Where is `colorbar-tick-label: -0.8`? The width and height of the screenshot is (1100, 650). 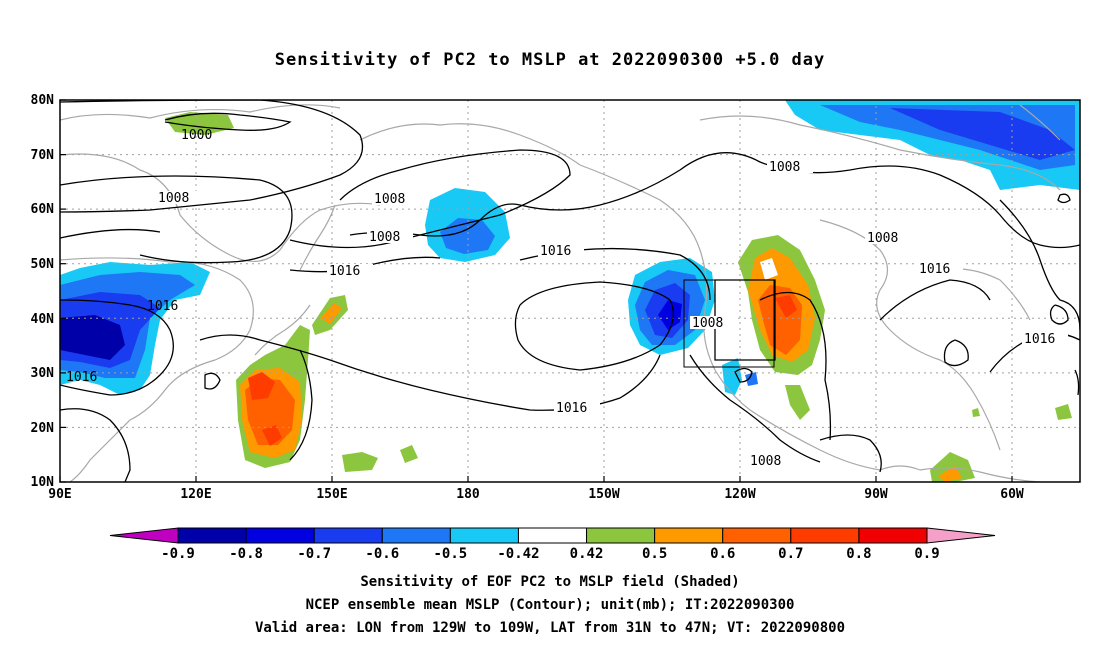 colorbar-tick-label: -0.8 is located at coordinates (246, 554).